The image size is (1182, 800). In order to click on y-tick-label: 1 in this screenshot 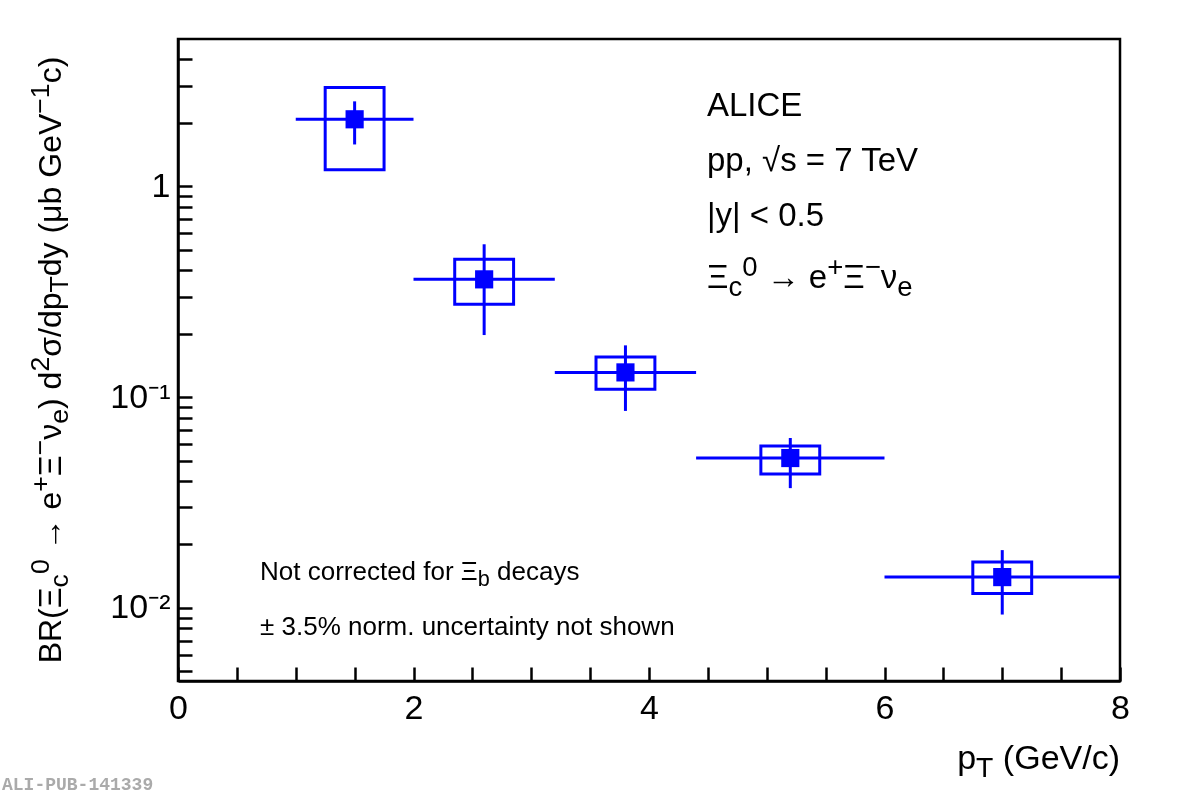, I will do `click(161, 184)`.